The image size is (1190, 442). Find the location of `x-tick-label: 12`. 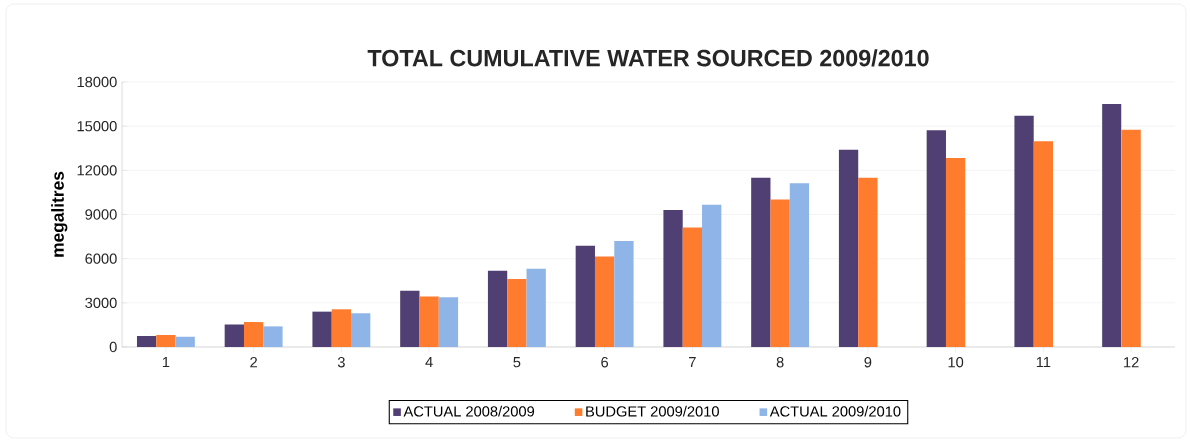

x-tick-label: 12 is located at coordinates (1131, 362).